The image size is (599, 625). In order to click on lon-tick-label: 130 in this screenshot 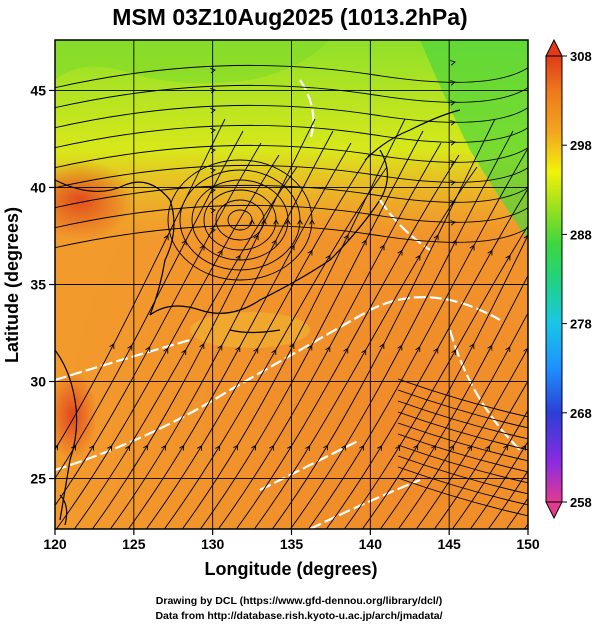, I will do `click(213, 544)`.